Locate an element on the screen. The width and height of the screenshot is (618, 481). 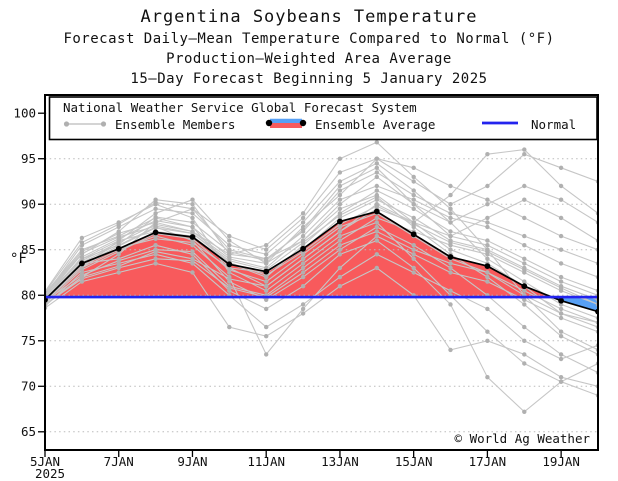
x-tick-label: 5JAN is located at coordinates (45, 461).